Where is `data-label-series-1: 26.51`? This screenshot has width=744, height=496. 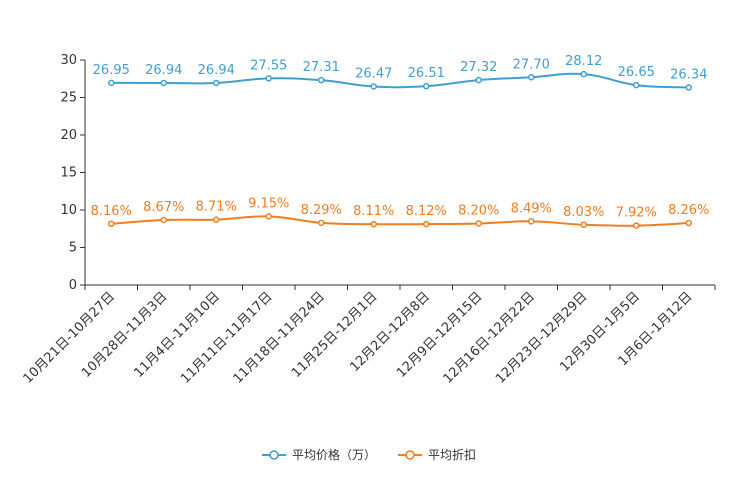 data-label-series-1: 26.51 is located at coordinates (426, 73).